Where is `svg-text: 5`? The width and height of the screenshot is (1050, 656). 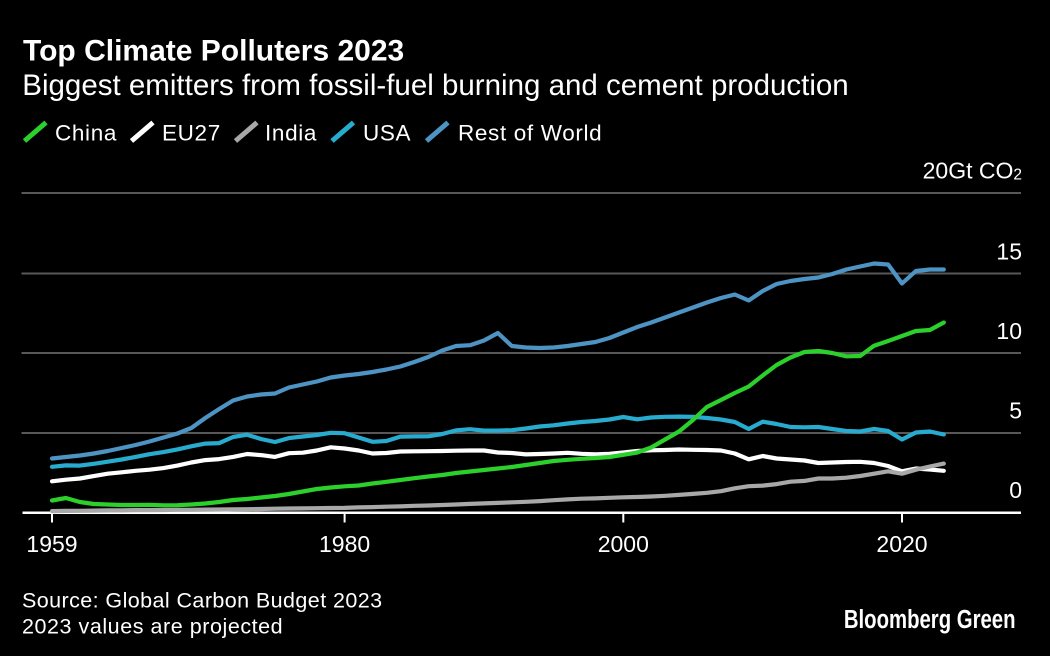
svg-text: 5 is located at coordinates (1015, 411).